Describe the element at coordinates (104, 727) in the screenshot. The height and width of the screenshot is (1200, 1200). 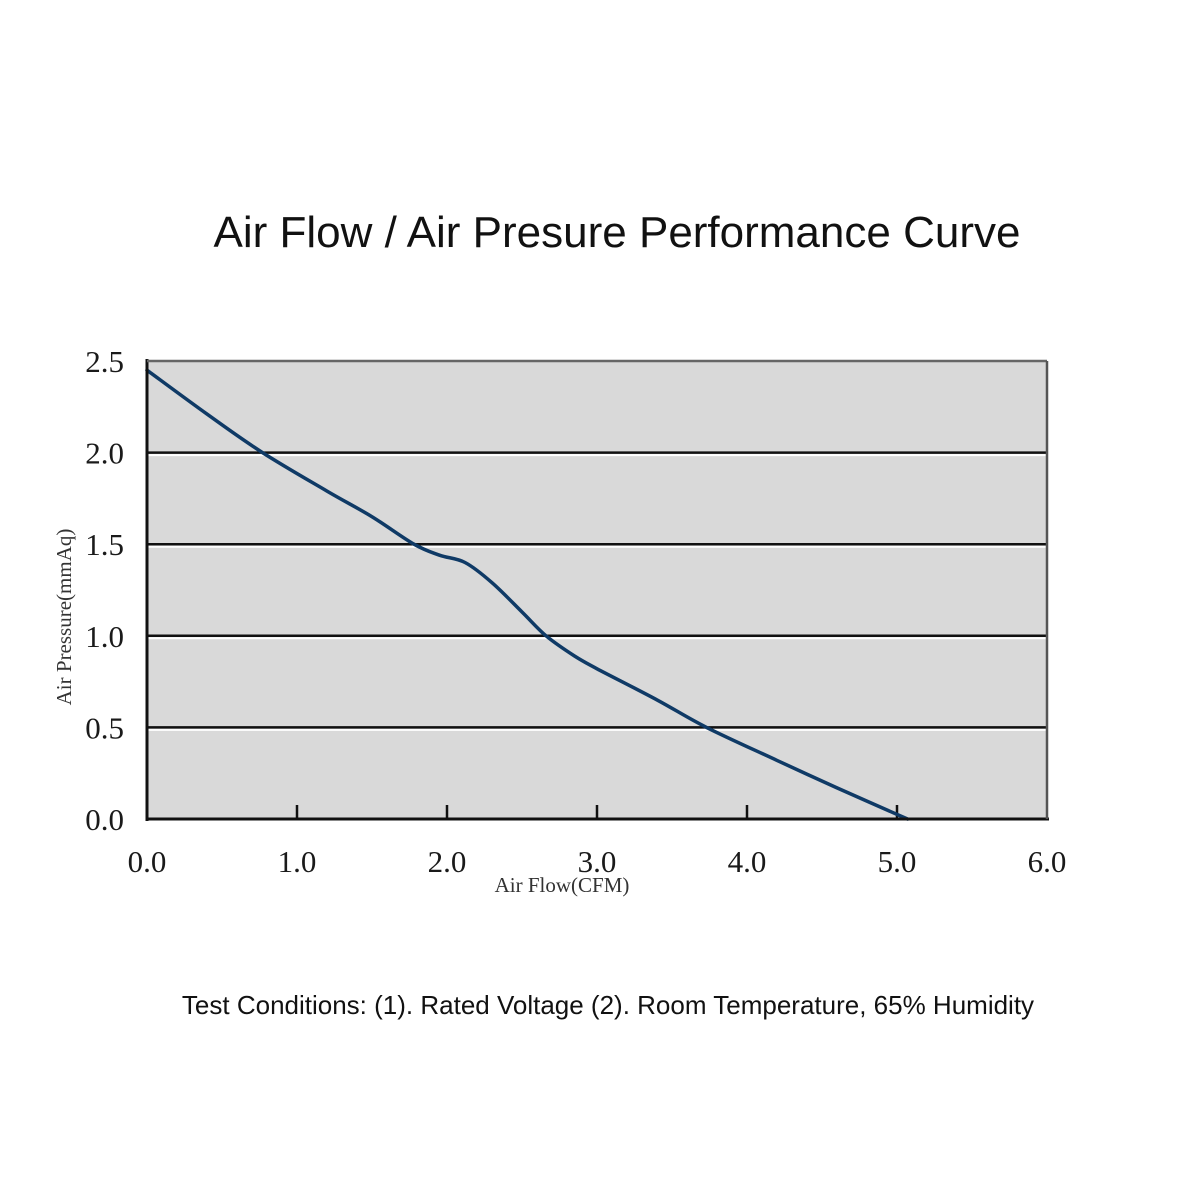
I see `y-tick-label: 0.5` at that location.